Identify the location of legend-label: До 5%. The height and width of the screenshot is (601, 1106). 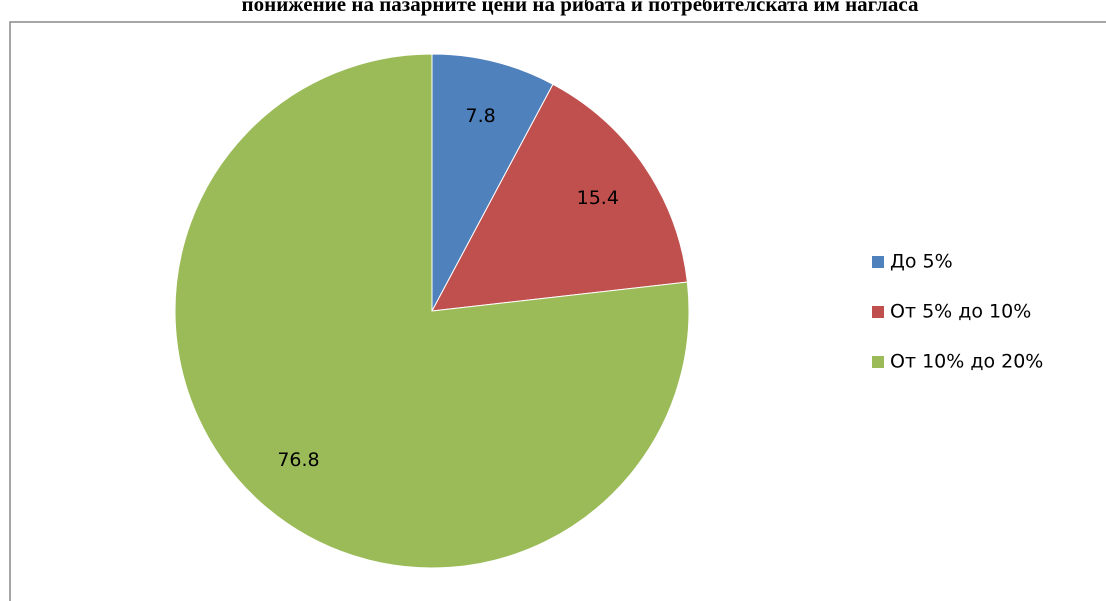
(921, 262).